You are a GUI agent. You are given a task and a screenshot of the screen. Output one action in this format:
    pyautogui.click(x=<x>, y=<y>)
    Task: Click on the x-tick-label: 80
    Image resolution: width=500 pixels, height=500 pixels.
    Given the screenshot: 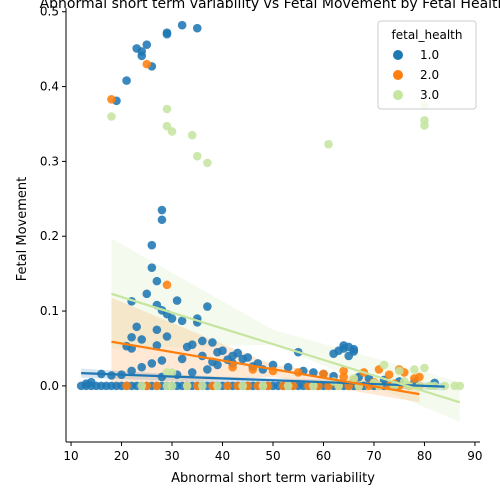 What is the action you would take?
    pyautogui.click(x=424, y=456)
    